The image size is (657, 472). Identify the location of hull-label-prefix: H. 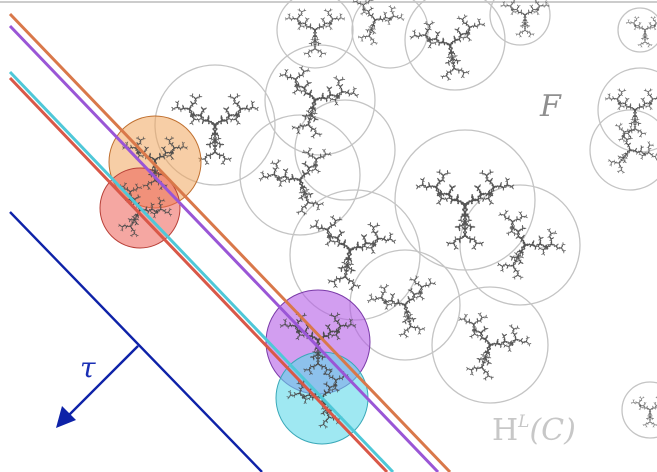
(505, 430).